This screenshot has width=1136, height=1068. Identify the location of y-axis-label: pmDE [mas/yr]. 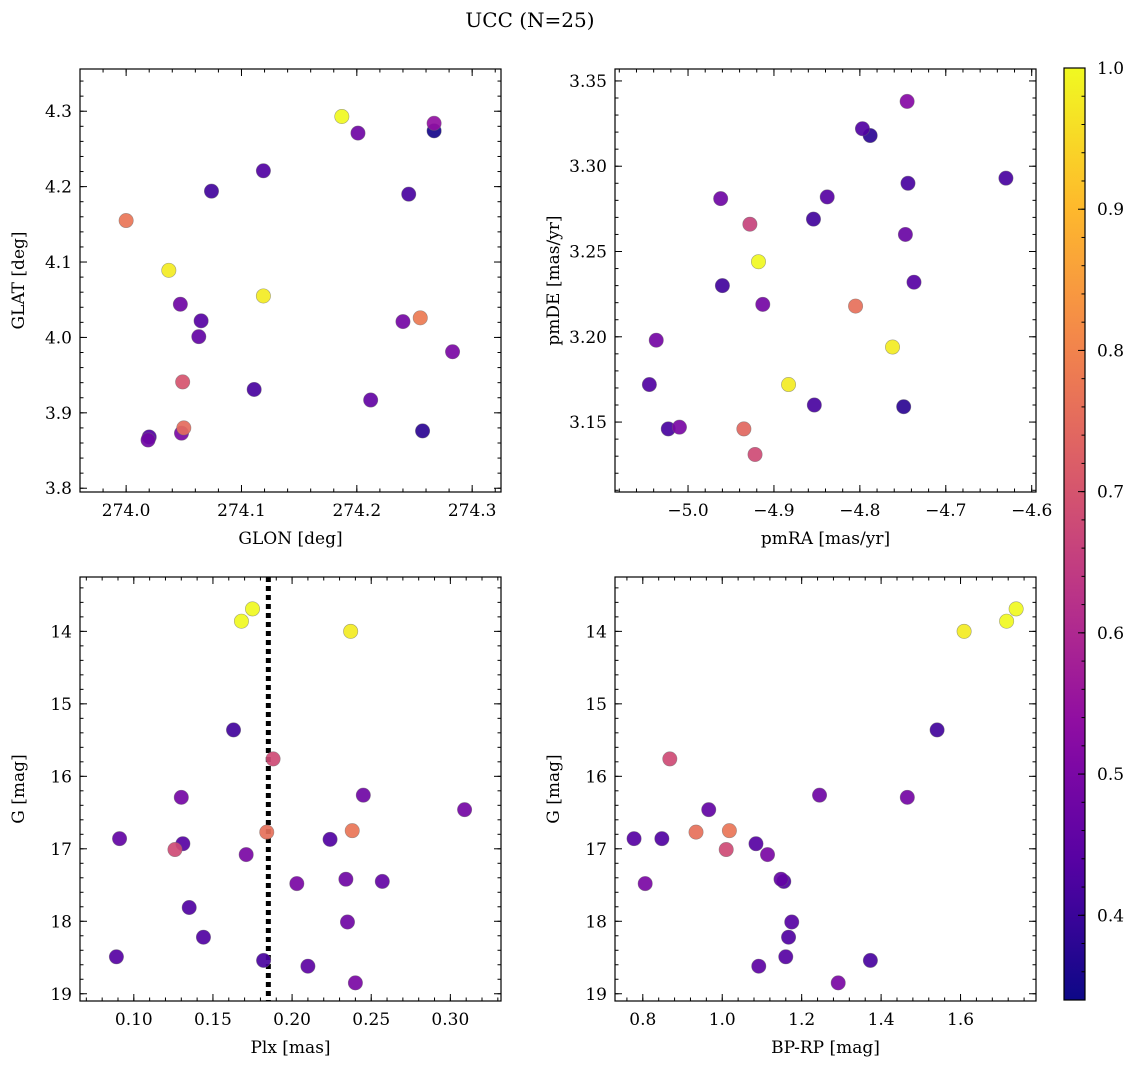
(554, 280).